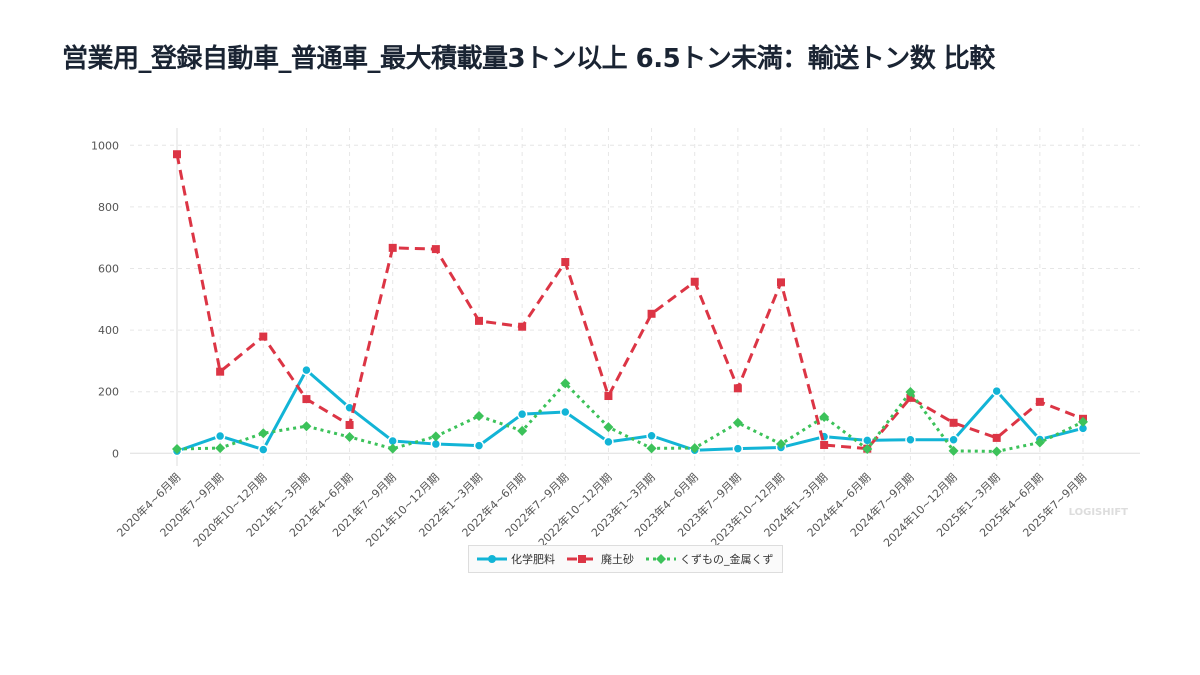  Describe the element at coordinates (402, 509) in the screenshot. I see `x-tick-label: 2021年10~12月期` at that location.